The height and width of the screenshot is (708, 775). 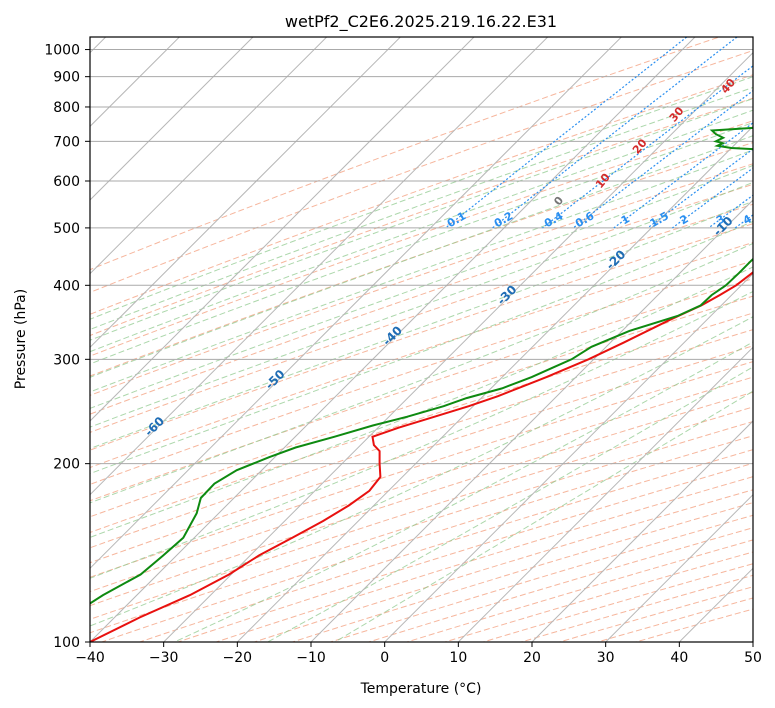 What do you see at coordinates (384, 658) in the screenshot?
I see `x-tick-label: 0` at bounding box center [384, 658].